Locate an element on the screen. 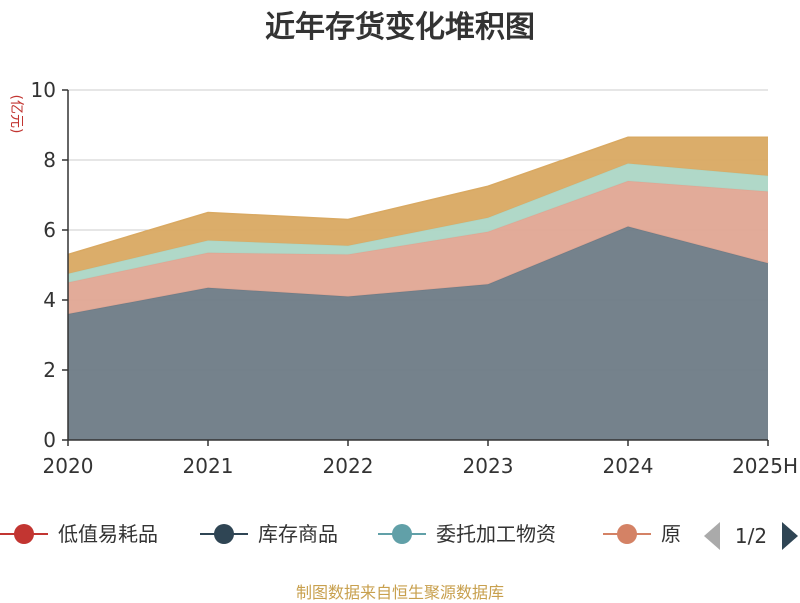  legend-item: 委托加工物资 is located at coordinates (467, 534).